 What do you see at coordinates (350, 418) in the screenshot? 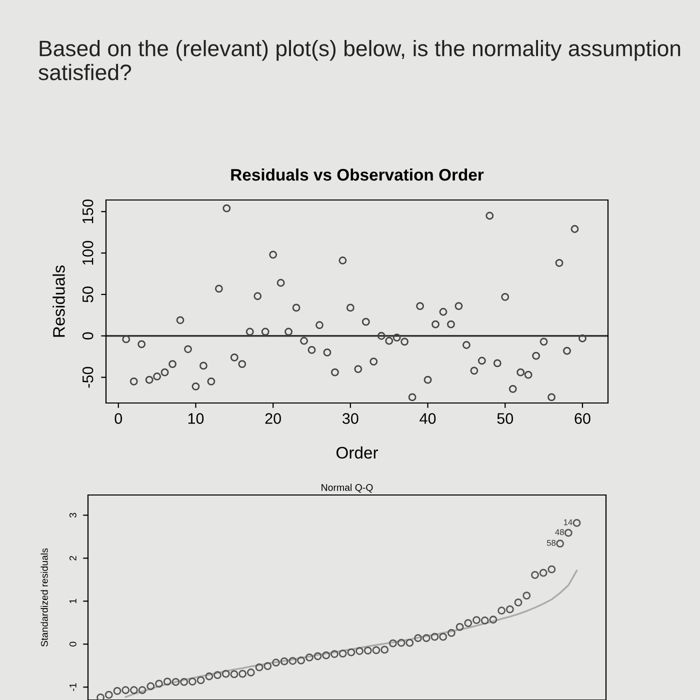
I see `x-tick-label: 30` at bounding box center [350, 418].